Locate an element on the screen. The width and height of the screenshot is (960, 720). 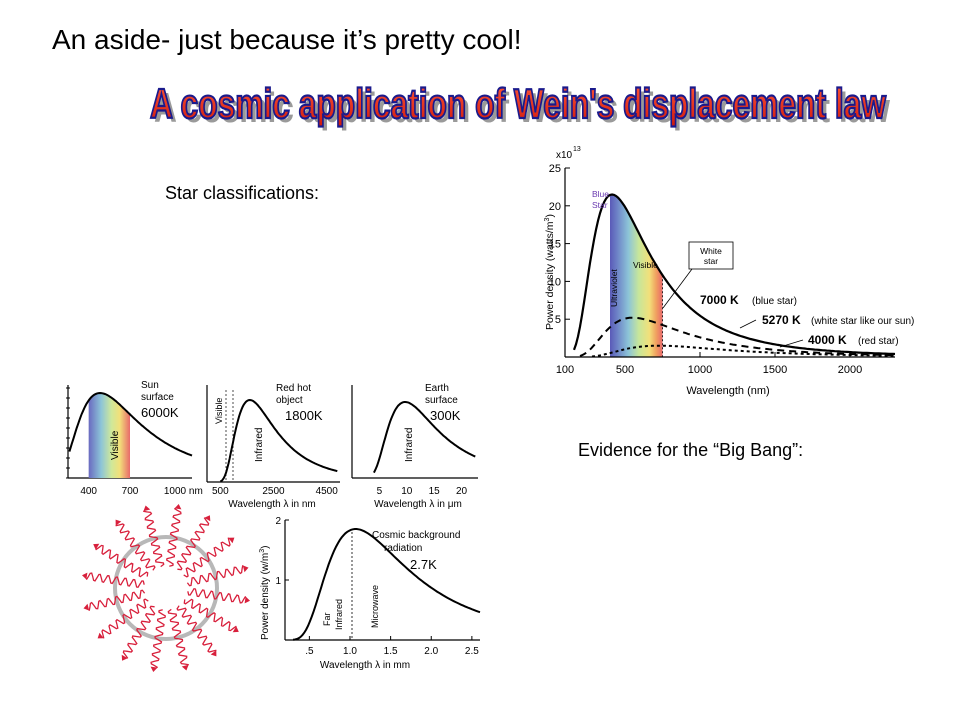
x-tick-label: 1000 is located at coordinates (700, 370).